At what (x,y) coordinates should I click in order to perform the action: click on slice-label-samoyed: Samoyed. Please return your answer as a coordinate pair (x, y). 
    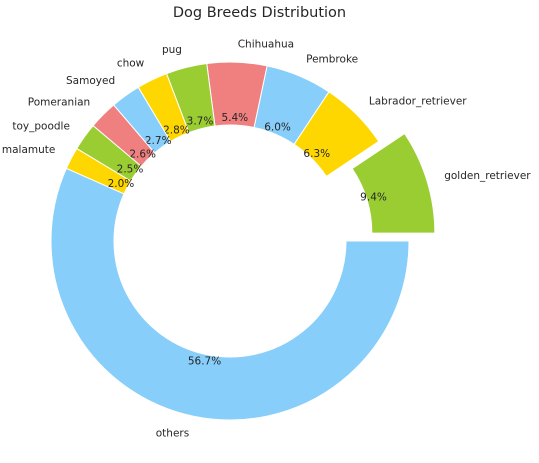
    Looking at the image, I should click on (90, 81).